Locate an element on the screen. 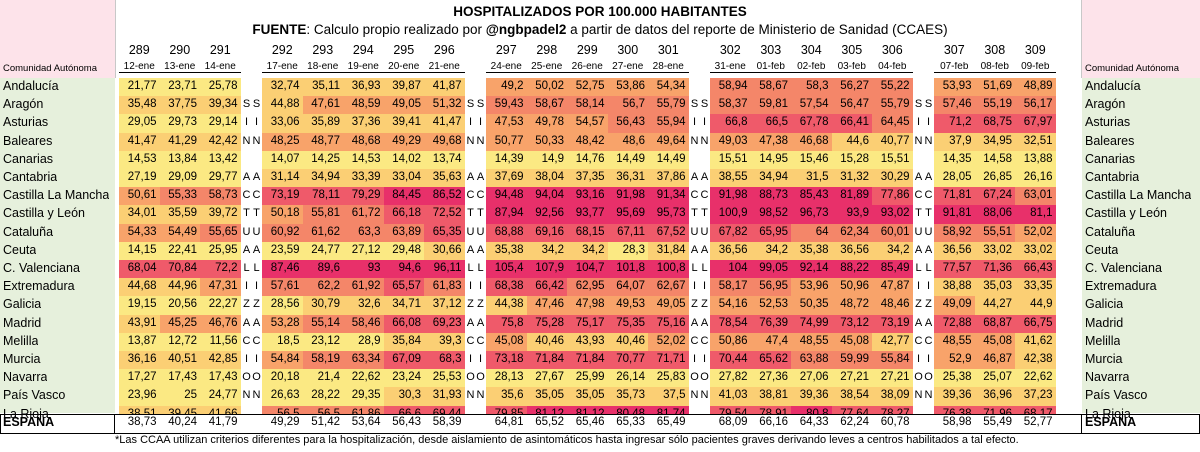  data-cell: 39,34 is located at coordinates (220, 105).